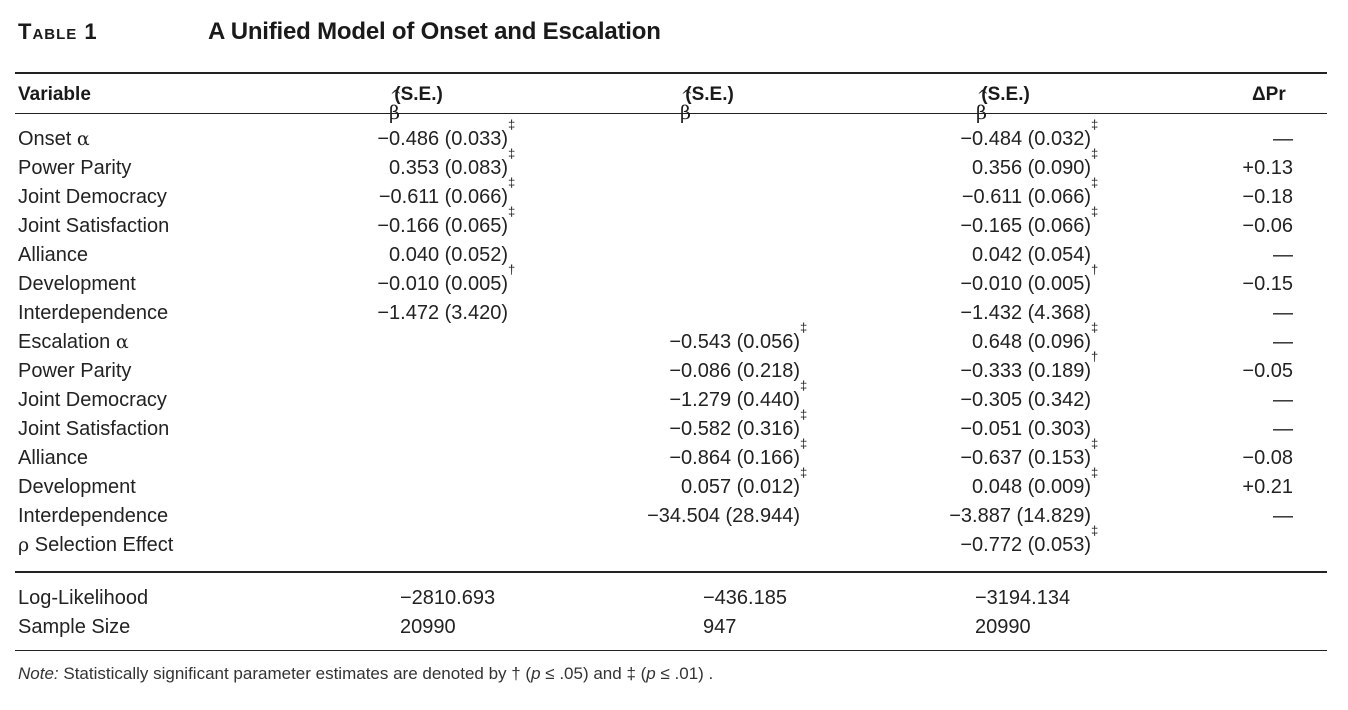  I want to click on variable-cell: Alliance, so click(53, 458).